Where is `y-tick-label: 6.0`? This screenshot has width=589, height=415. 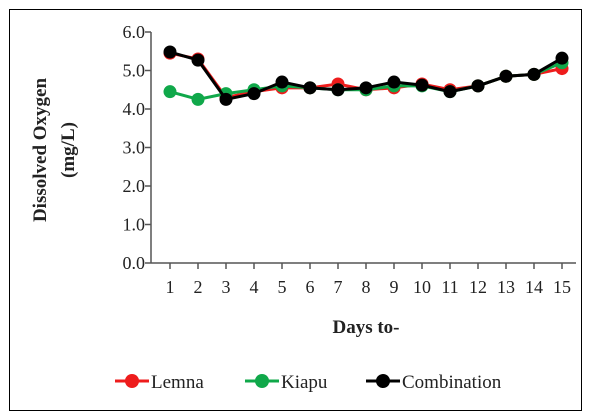 y-tick-label: 6.0 is located at coordinates (134, 32).